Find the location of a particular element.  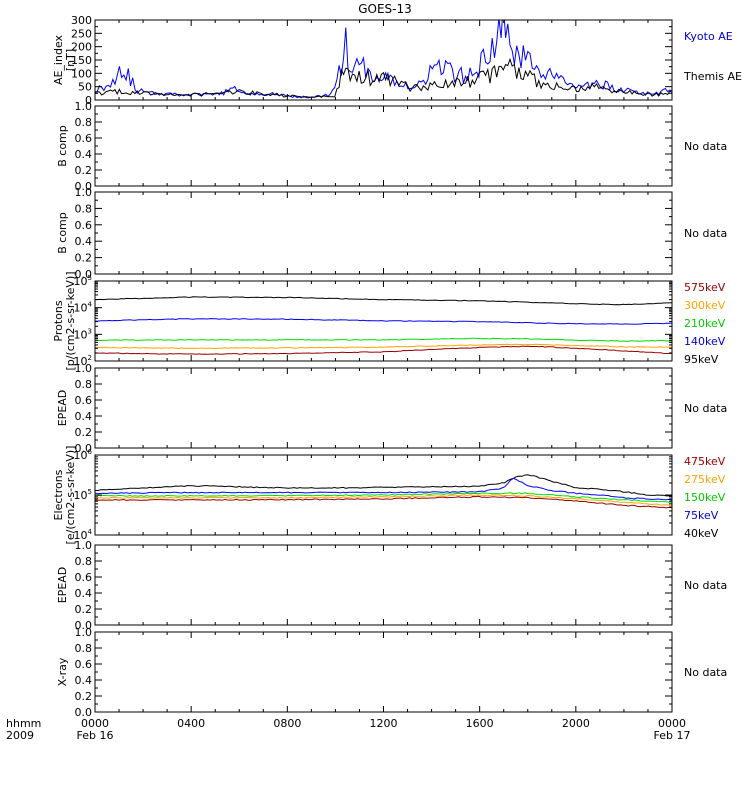

y-tick-label: 100 is located at coordinates (81, 73).